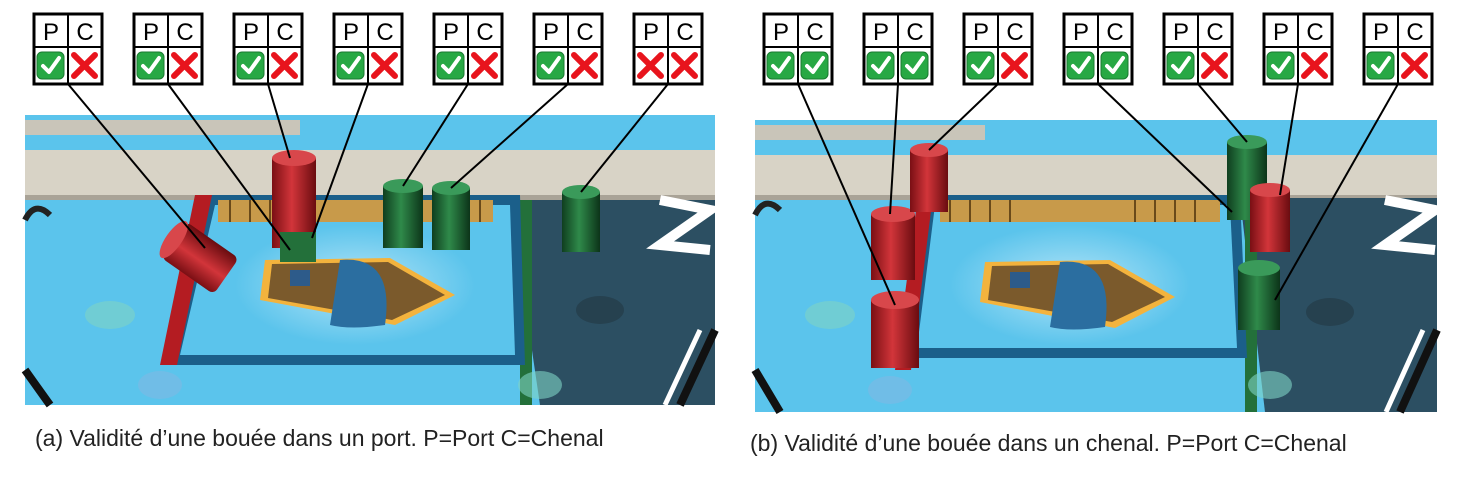  Describe the element at coordinates (294, 206) in the screenshot. I see `buoy-red-upright` at that location.